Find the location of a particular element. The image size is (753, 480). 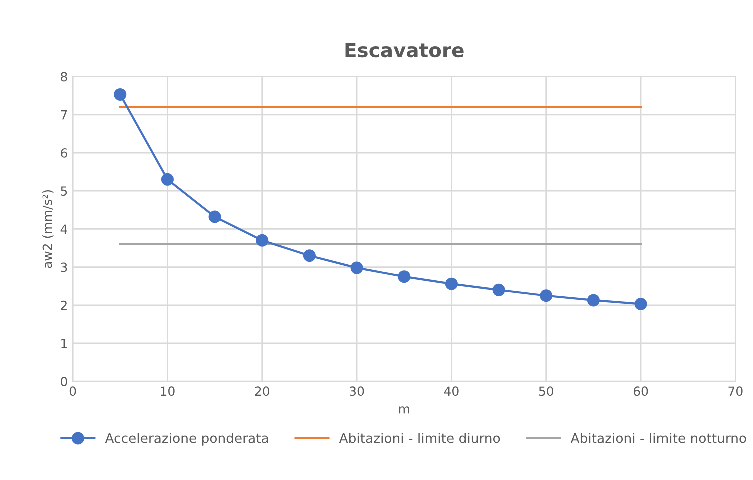

x-tick-label: 0 is located at coordinates (73, 391).